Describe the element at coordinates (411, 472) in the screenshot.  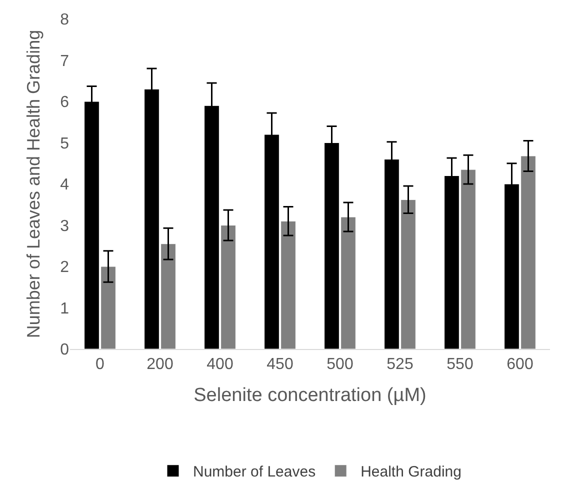
I see `legend-label: Health Grading` at that location.